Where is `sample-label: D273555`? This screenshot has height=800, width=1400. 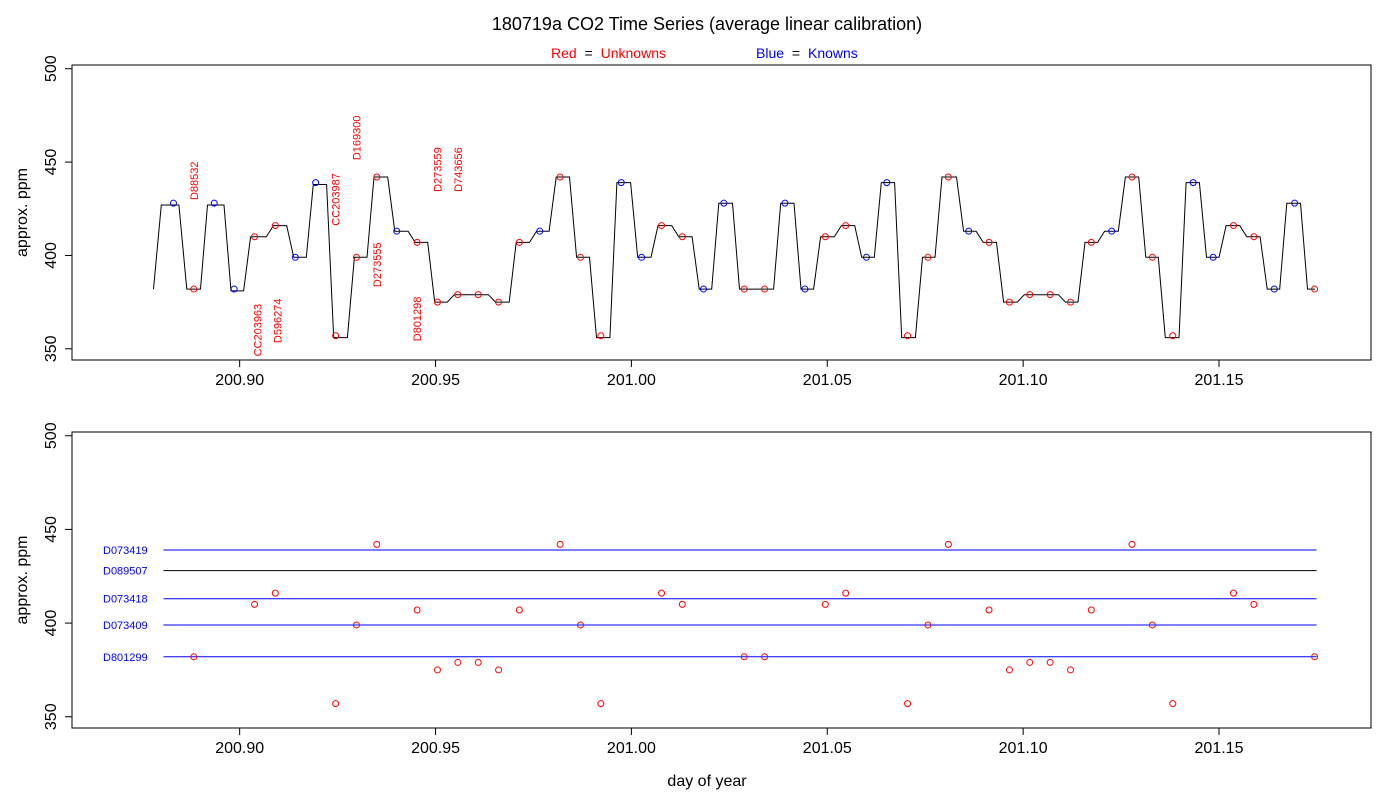 sample-label: D273555 is located at coordinates (378, 264).